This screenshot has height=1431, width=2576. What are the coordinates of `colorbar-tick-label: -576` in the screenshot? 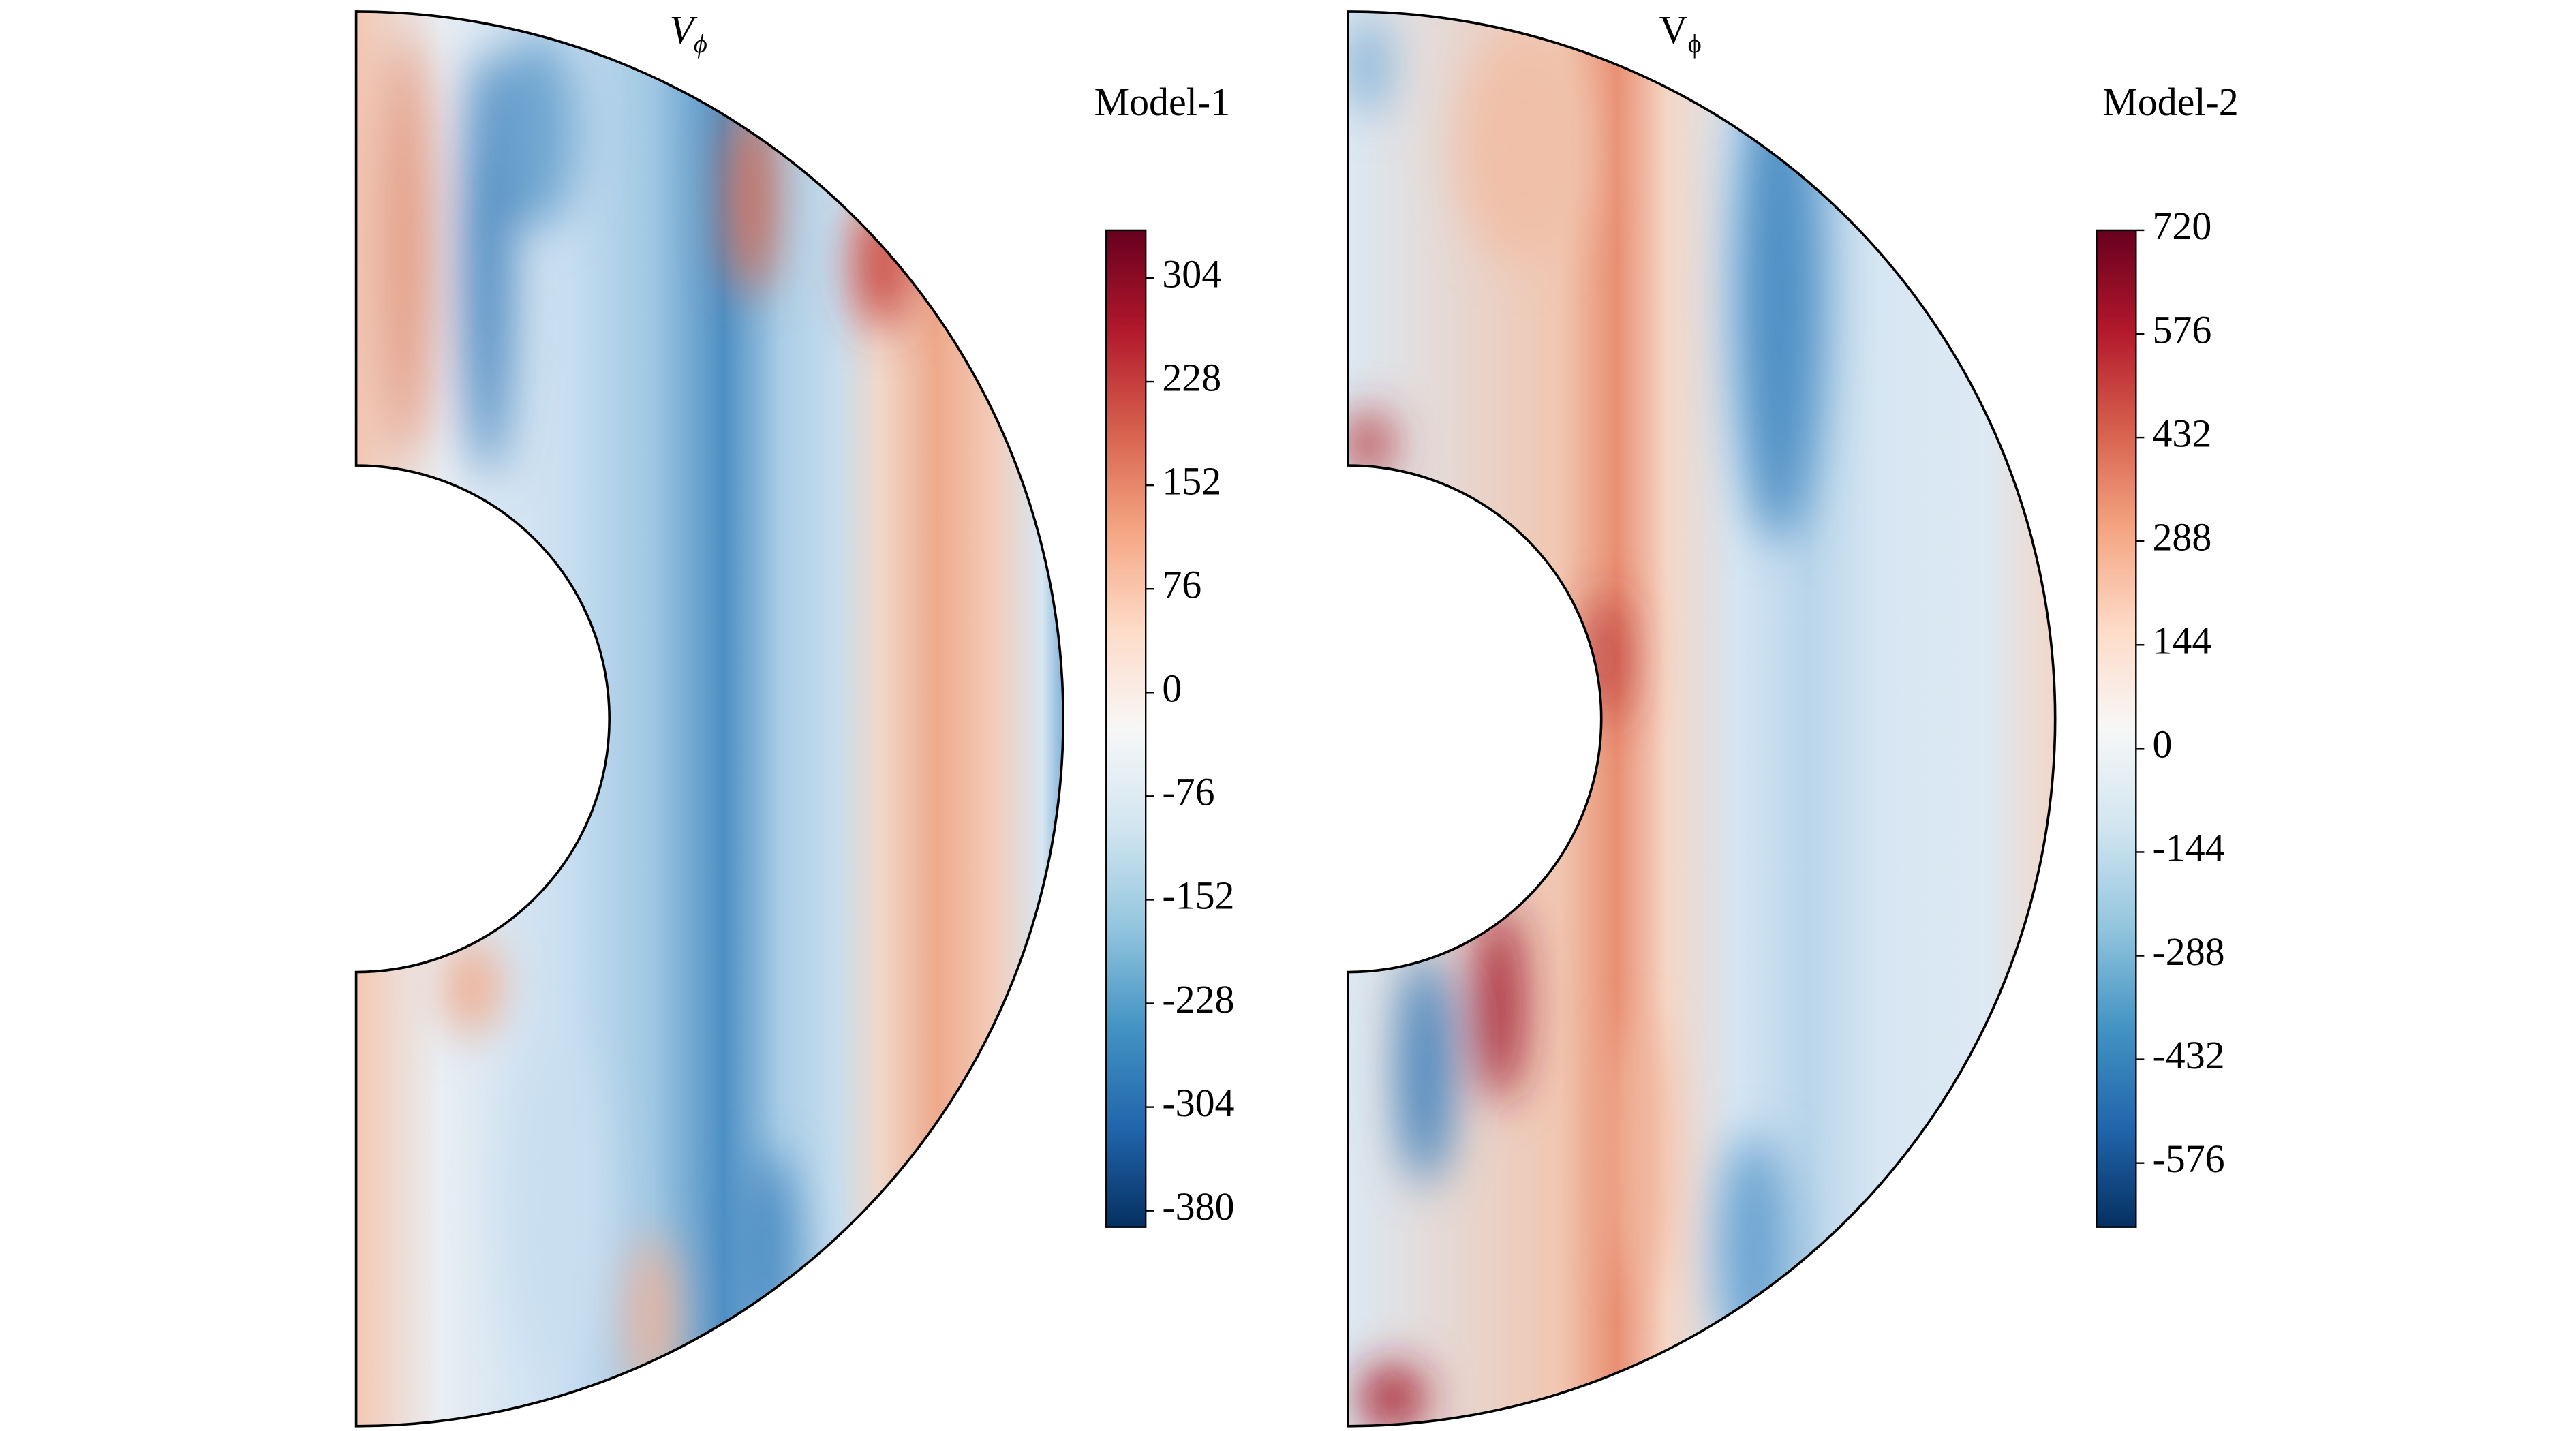 It's located at (2188, 1159).